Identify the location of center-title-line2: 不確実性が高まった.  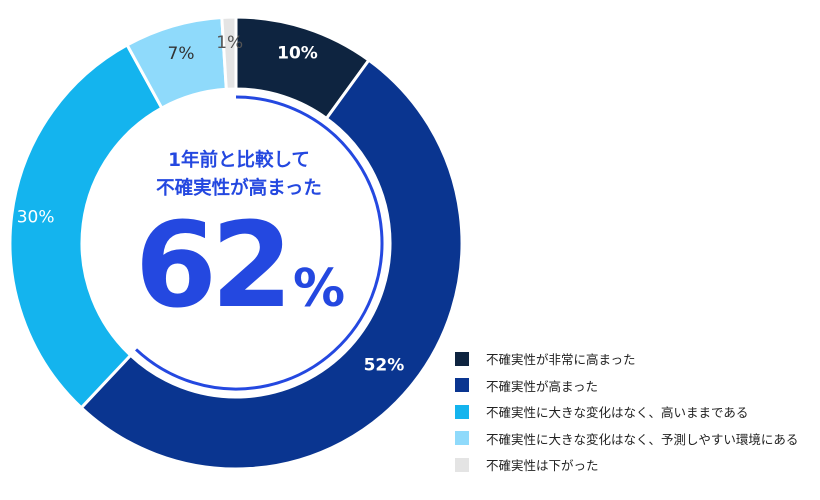
(239, 188).